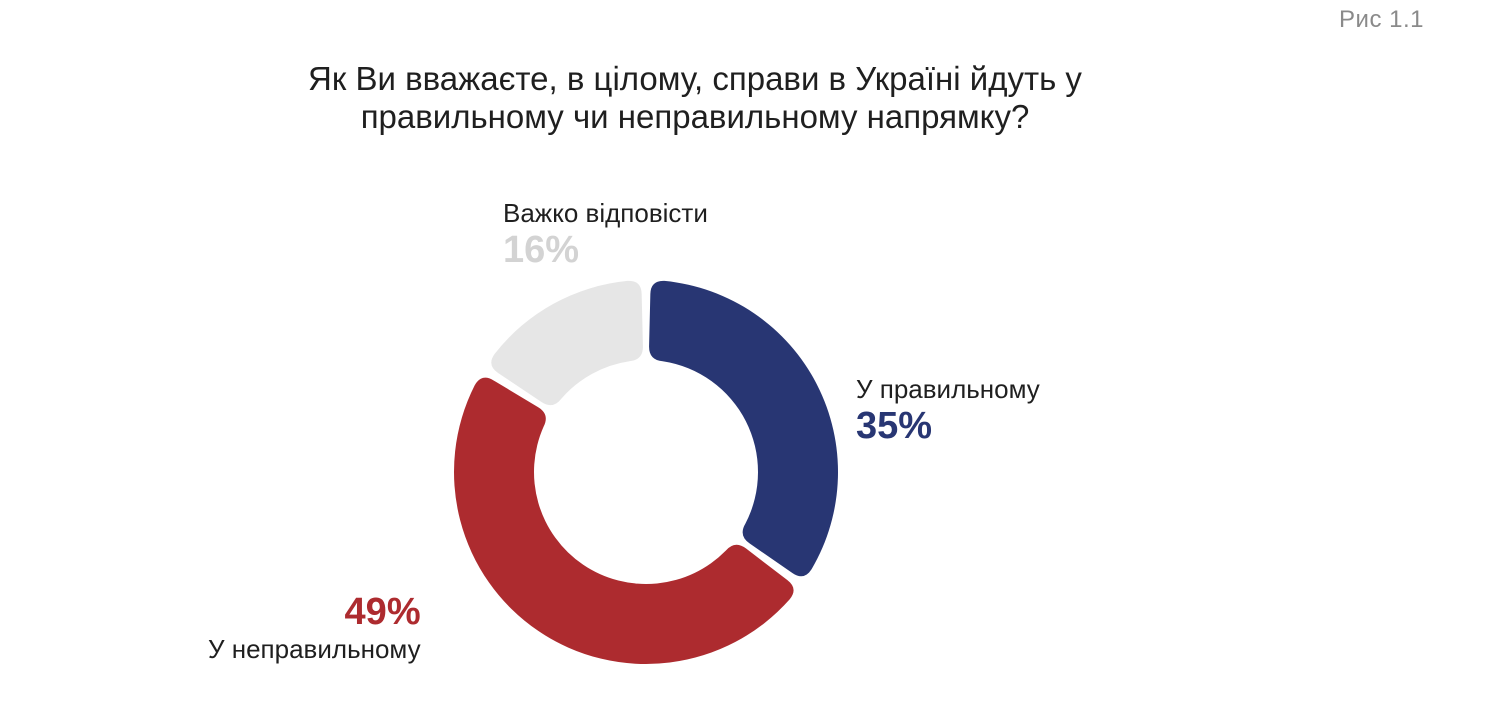  Describe the element at coordinates (624, 520) in the screenshot. I see `donut-slice-wrong-direction` at that location.